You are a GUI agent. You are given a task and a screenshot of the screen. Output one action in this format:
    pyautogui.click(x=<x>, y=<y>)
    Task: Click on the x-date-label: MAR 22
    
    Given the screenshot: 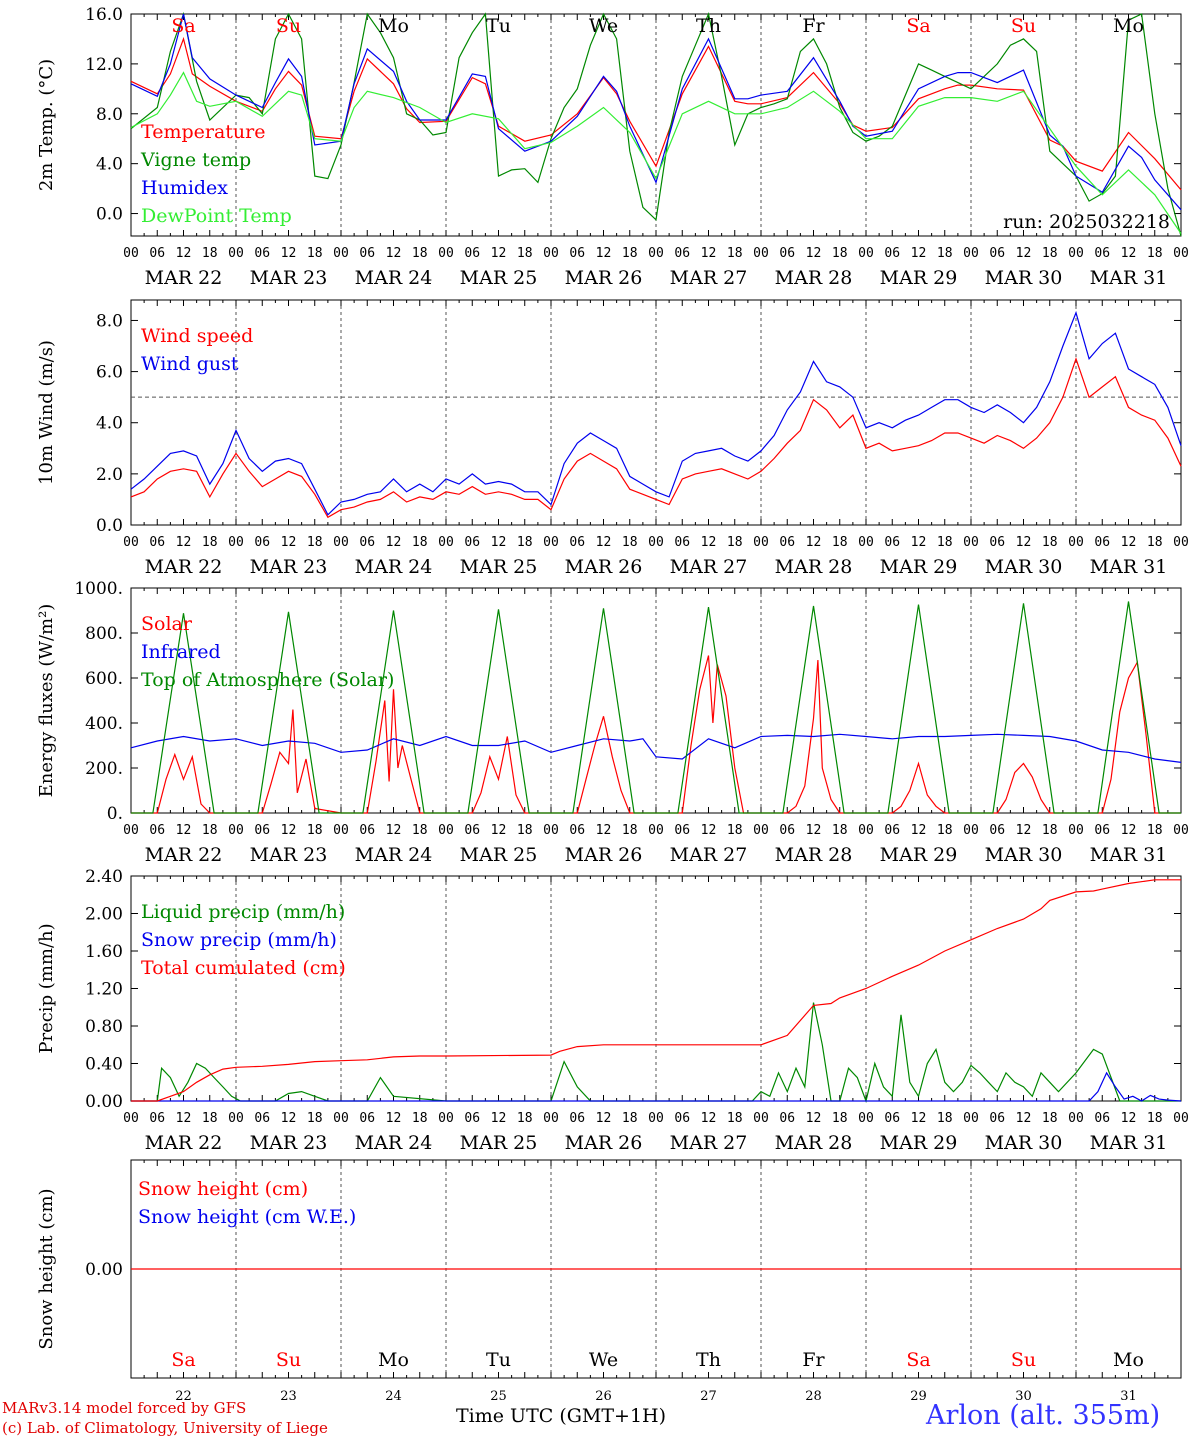 What is the action you would take?
    pyautogui.click(x=184, y=855)
    